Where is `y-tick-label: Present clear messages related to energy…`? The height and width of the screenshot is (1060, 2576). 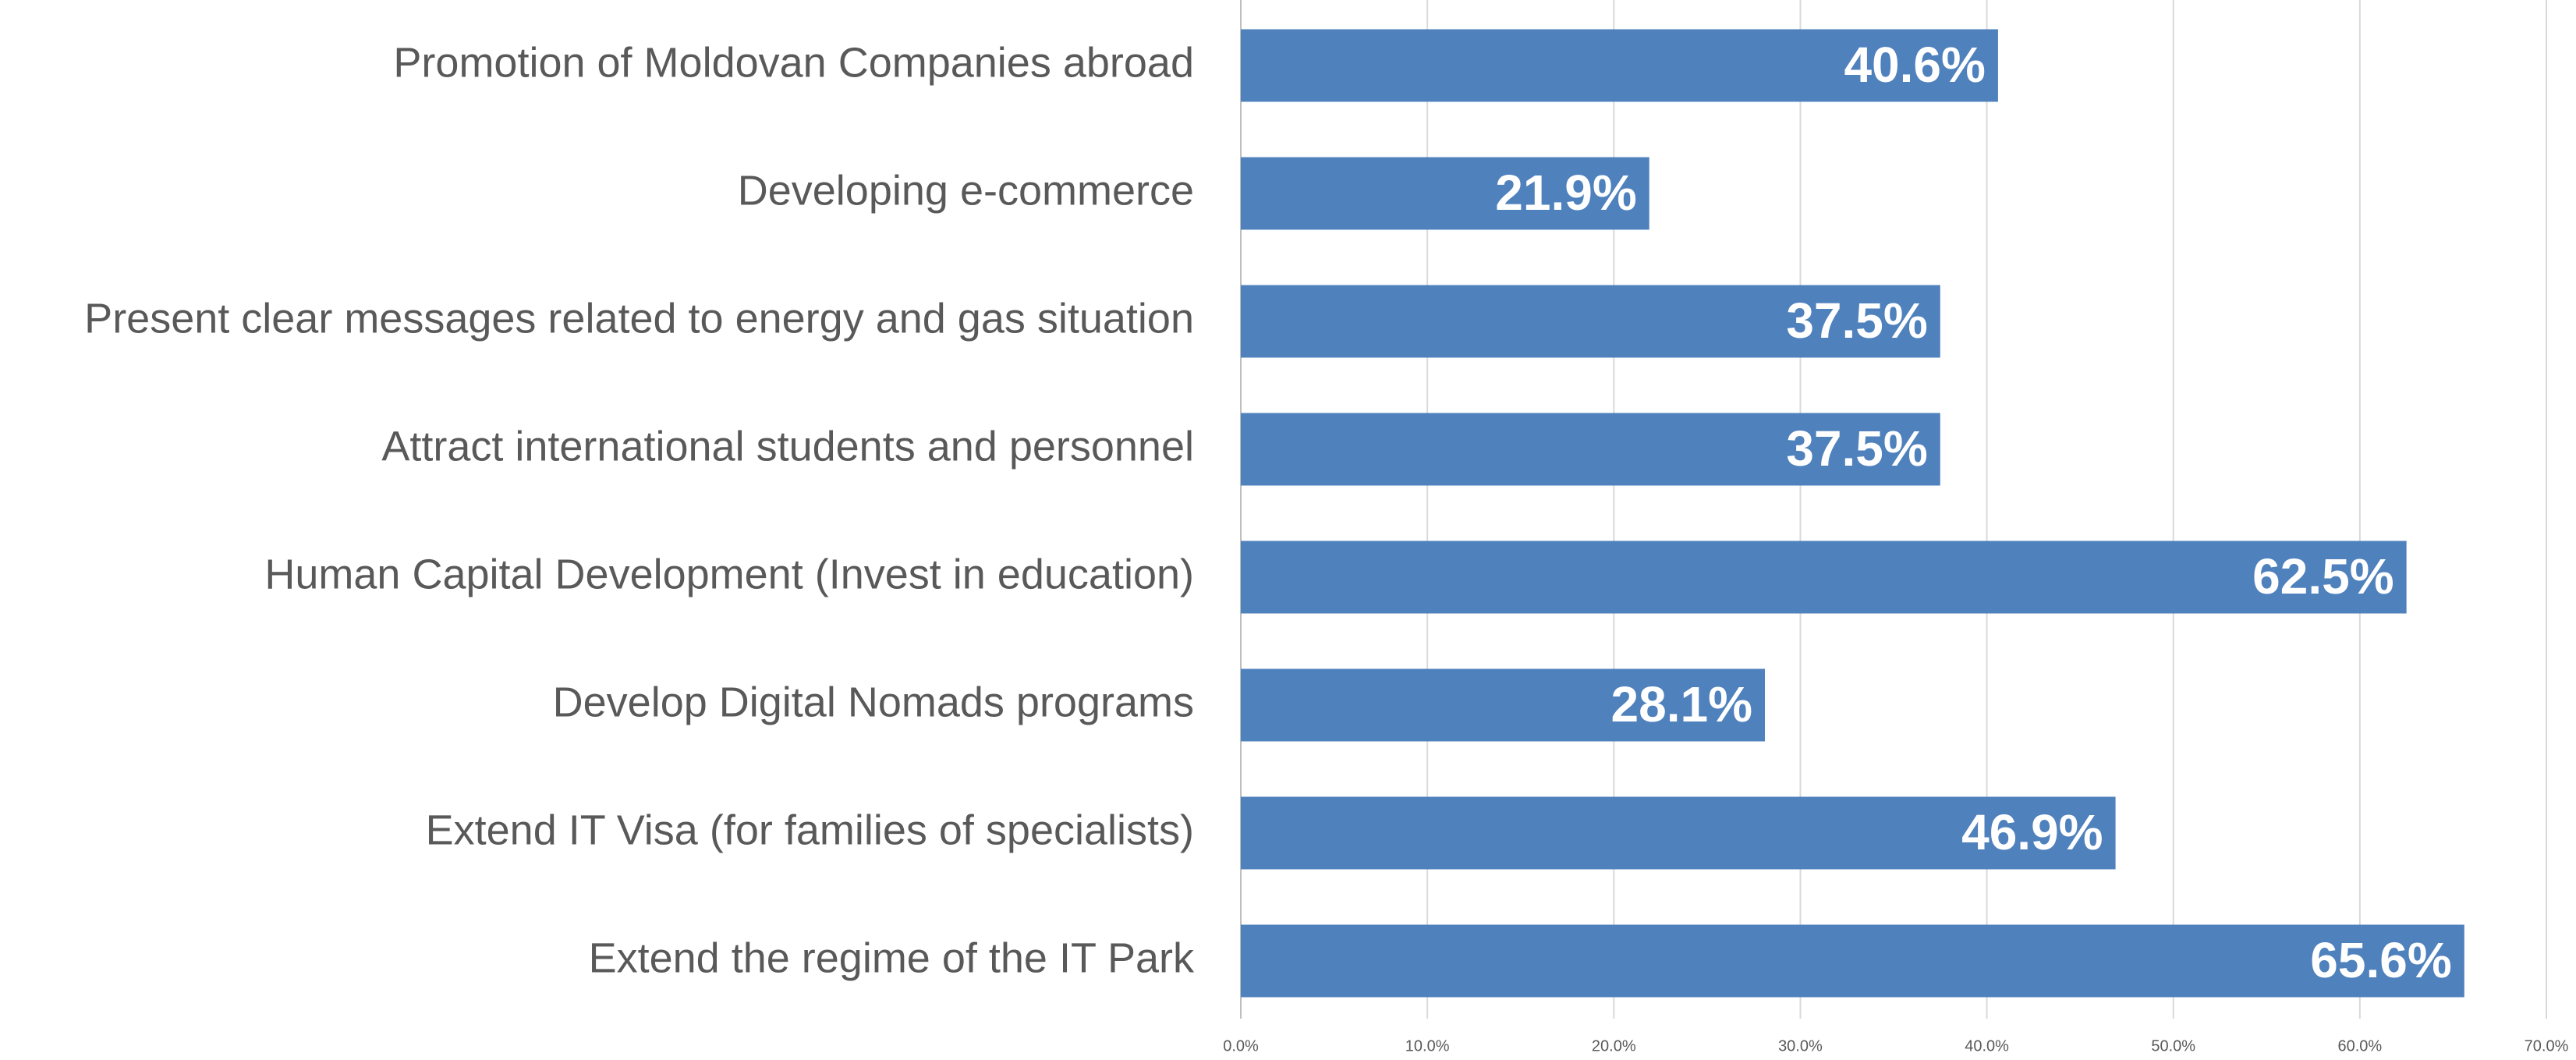 y-tick-label: Present clear messages related to energy… is located at coordinates (639, 319).